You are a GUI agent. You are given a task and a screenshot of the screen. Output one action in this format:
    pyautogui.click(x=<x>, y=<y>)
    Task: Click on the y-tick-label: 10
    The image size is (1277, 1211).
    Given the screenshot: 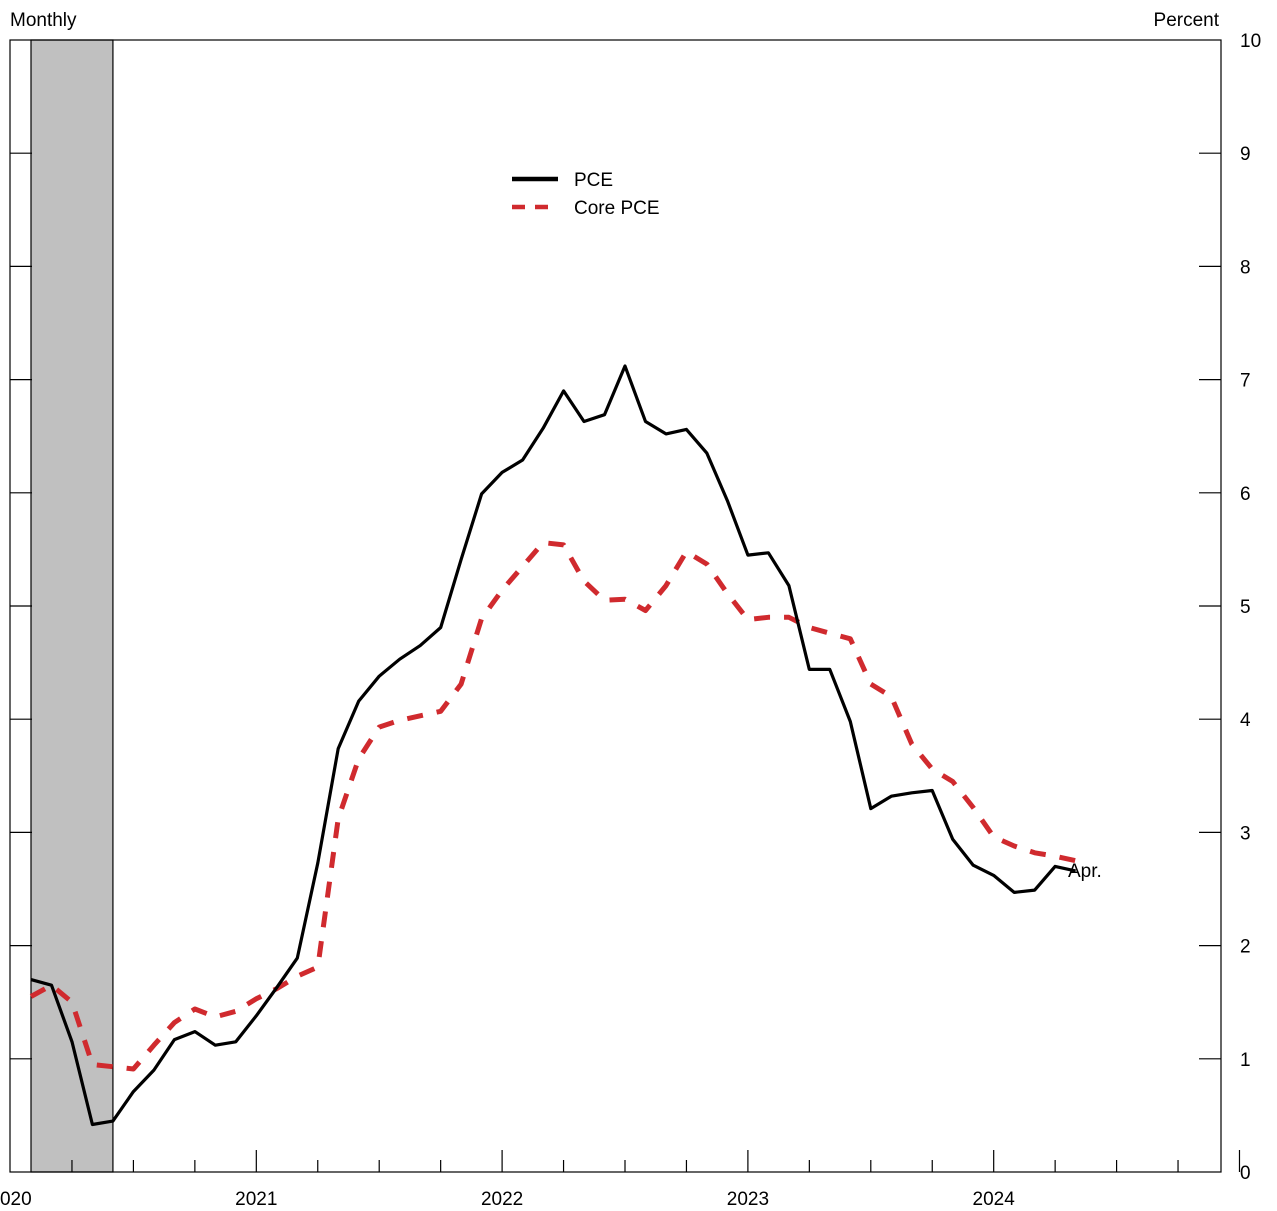 What is the action you would take?
    pyautogui.click(x=1250, y=41)
    